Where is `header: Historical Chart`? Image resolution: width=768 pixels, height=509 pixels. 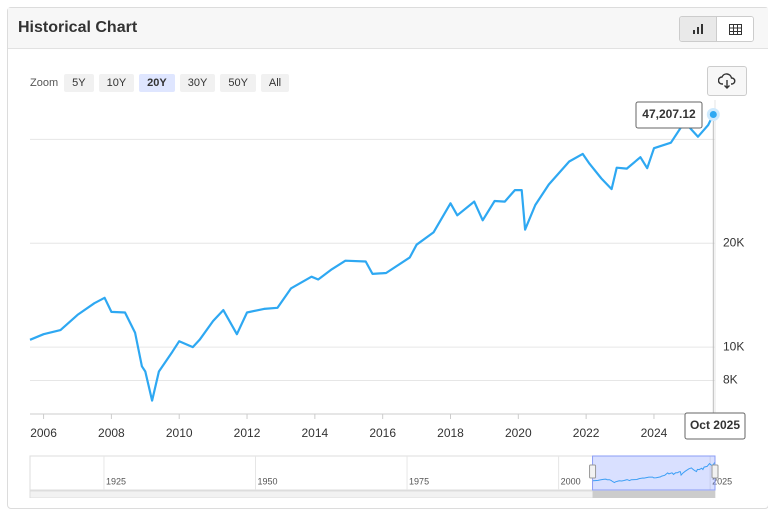
header: Historical Chart is located at coordinates (388, 28).